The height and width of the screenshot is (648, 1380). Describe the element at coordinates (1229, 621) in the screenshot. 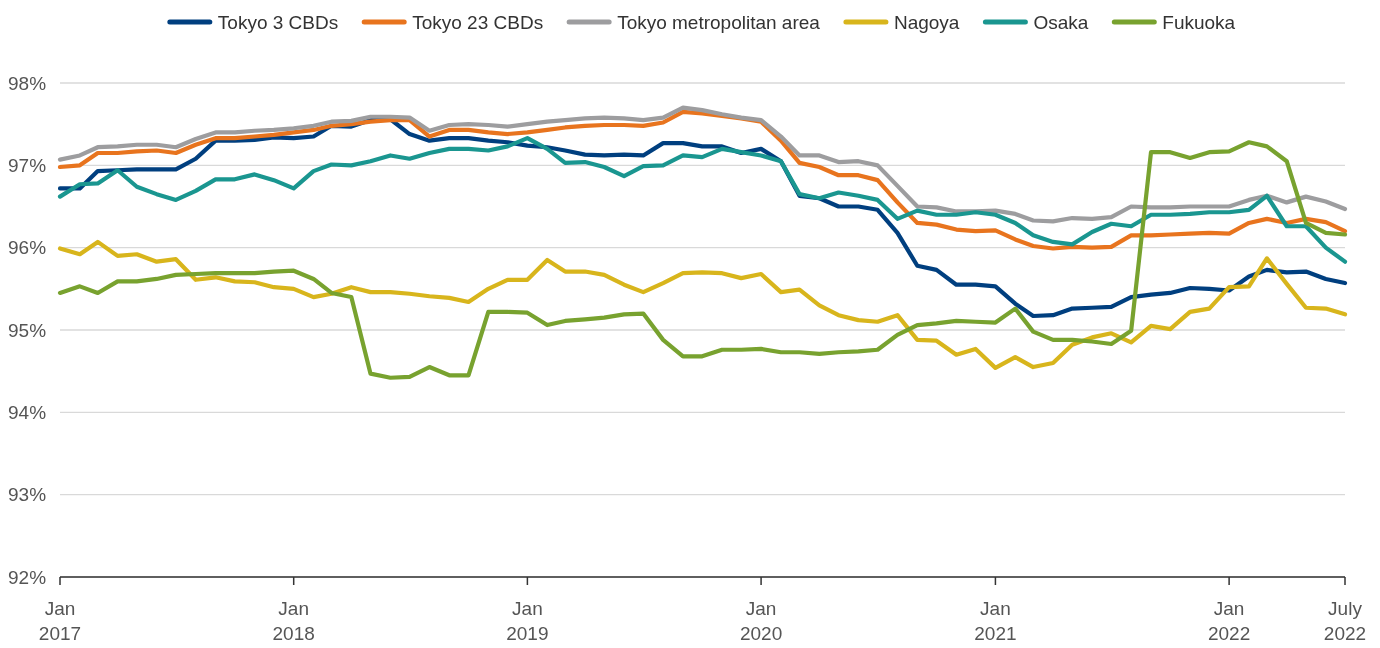

I see `x-tick-label: Jan 2022` at that location.